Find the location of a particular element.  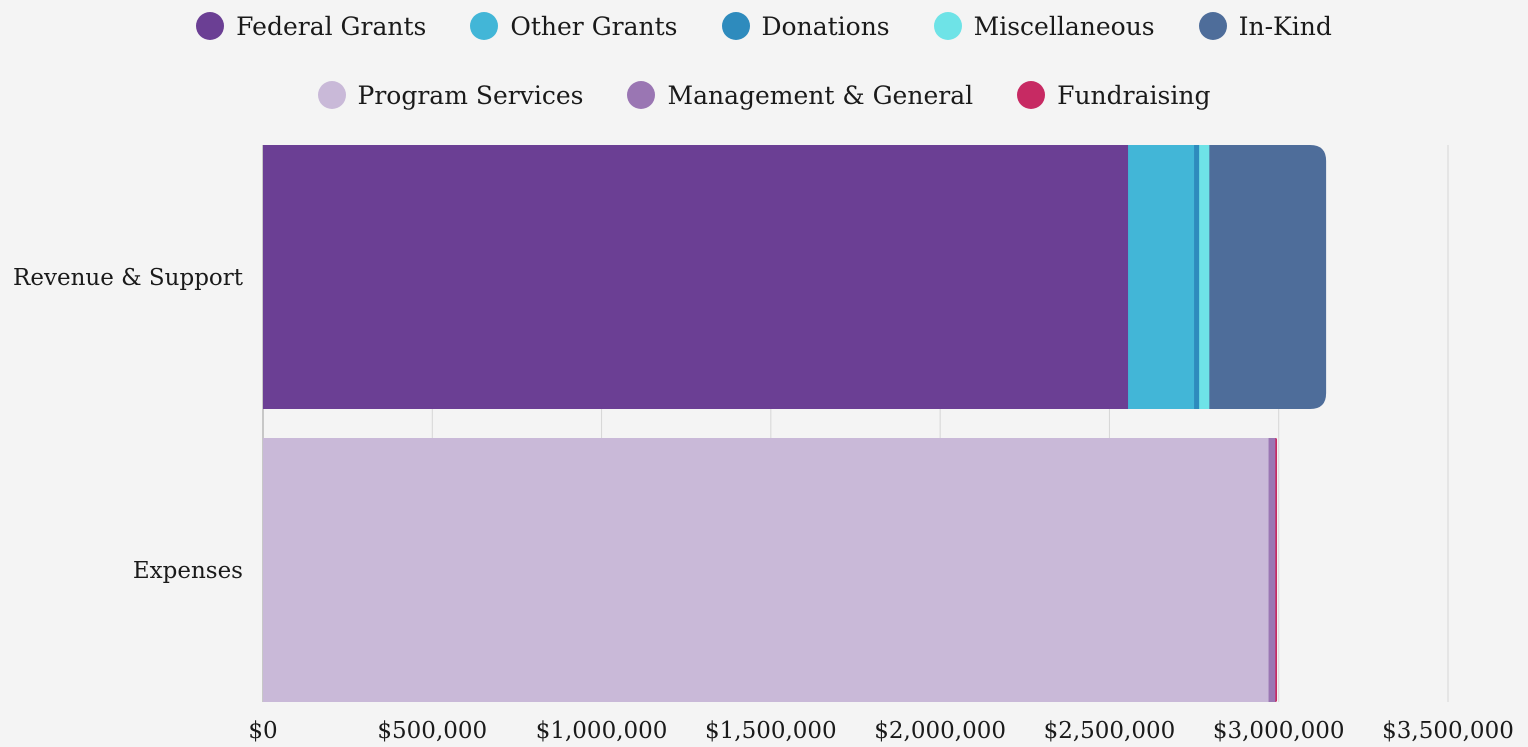

legend-label: In-Kind is located at coordinates (1285, 26).